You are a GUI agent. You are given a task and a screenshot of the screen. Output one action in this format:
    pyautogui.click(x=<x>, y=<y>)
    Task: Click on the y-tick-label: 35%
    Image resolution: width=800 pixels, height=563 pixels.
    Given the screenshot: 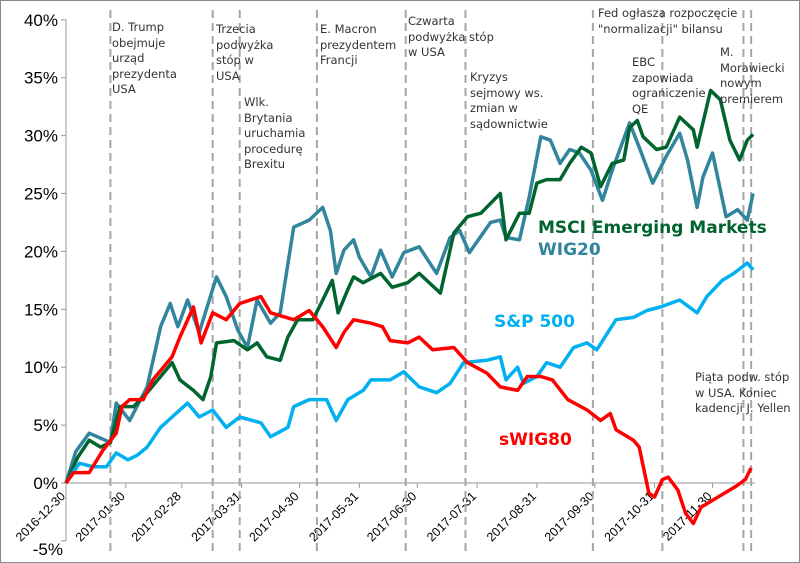 What is the action you would take?
    pyautogui.click(x=41, y=78)
    